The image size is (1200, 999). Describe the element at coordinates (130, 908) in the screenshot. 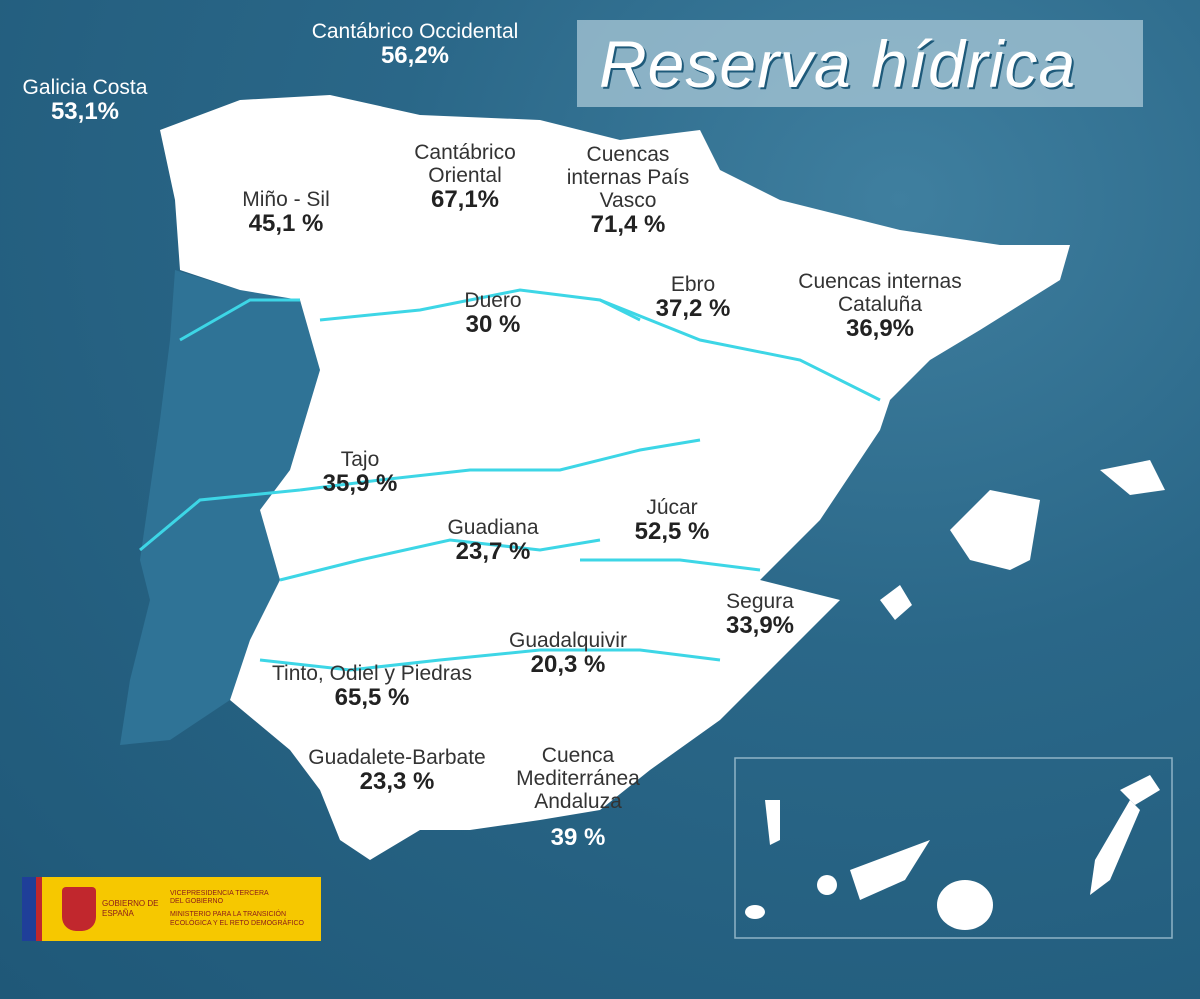

I see `gov-text: GOBIERNO DE ESPAÑA` at that location.